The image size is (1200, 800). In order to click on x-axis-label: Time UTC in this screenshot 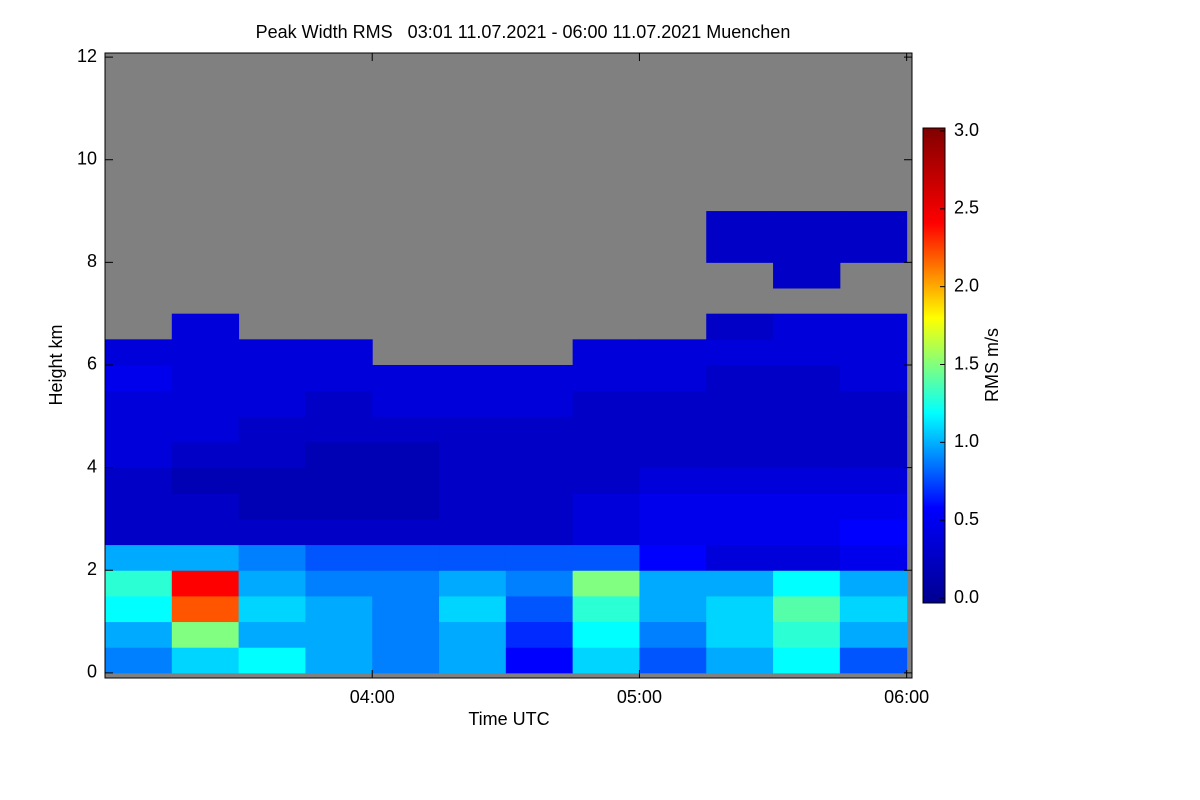, I will do `click(508, 719)`.